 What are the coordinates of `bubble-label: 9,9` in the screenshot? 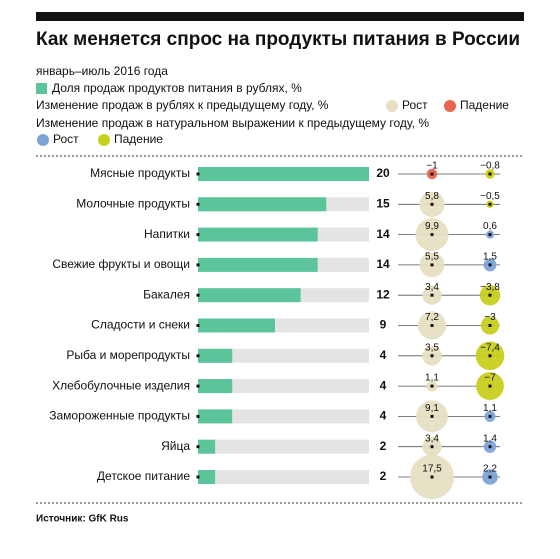 It's located at (432, 226).